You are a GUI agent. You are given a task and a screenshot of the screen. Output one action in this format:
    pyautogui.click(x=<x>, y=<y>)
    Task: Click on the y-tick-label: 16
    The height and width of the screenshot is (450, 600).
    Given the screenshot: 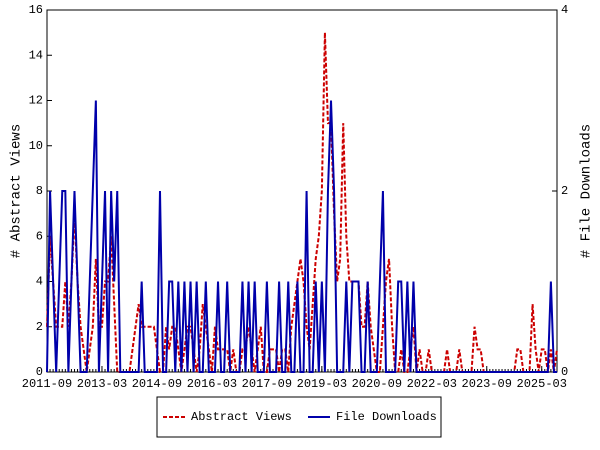 What is the action you would take?
    pyautogui.click(x=36, y=10)
    